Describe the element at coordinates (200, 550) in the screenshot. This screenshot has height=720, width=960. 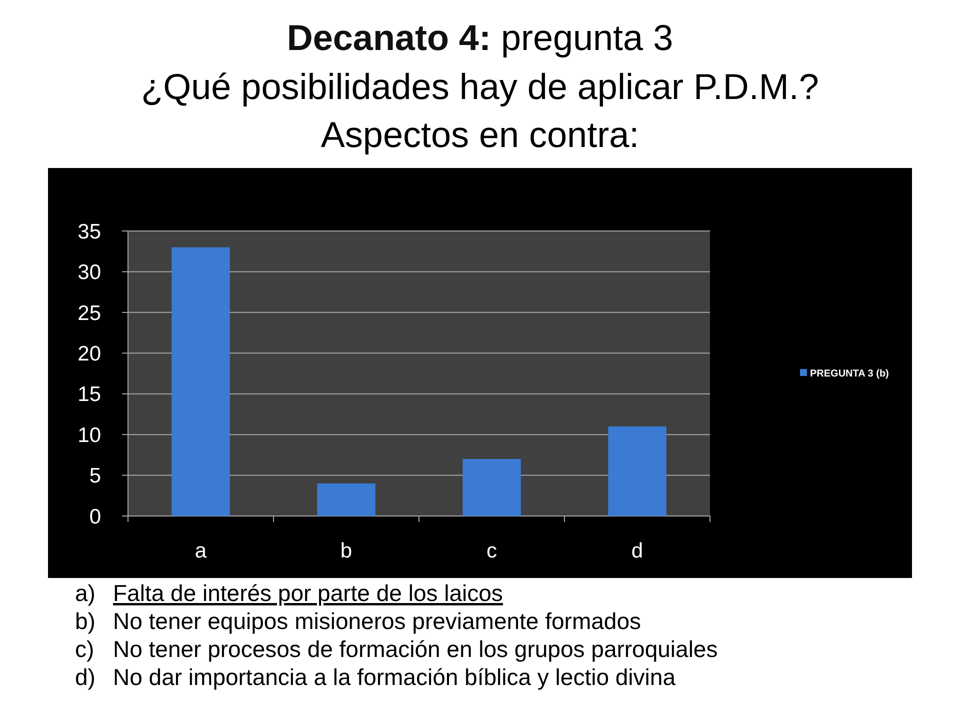
I see `x-tick-label: a` at that location.